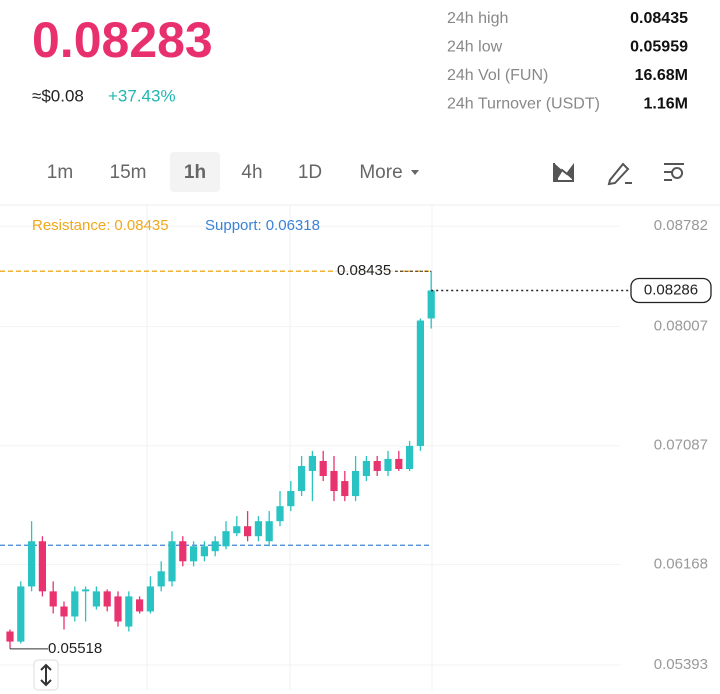 This screenshot has height=694, width=720. Describe the element at coordinates (681, 564) in the screenshot. I see `y-tick-label: 0.06168` at that location.